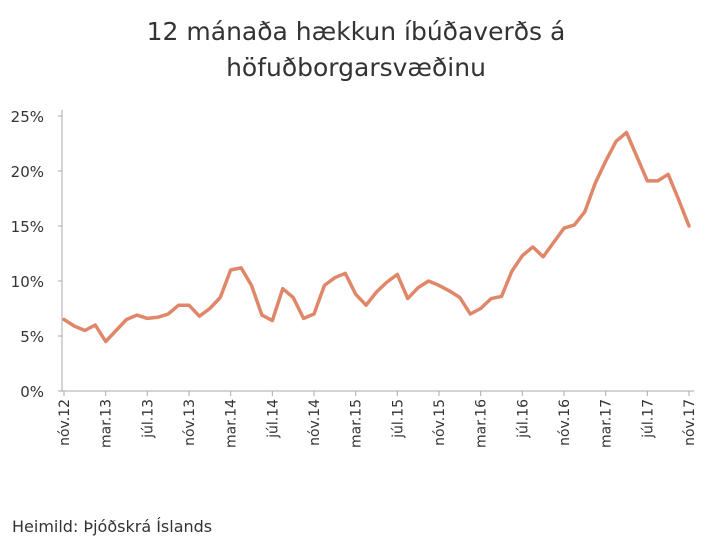 This screenshot has width=713, height=545. Describe the element at coordinates (27, 172) in the screenshot. I see `y-tick-label: 20%` at that location.